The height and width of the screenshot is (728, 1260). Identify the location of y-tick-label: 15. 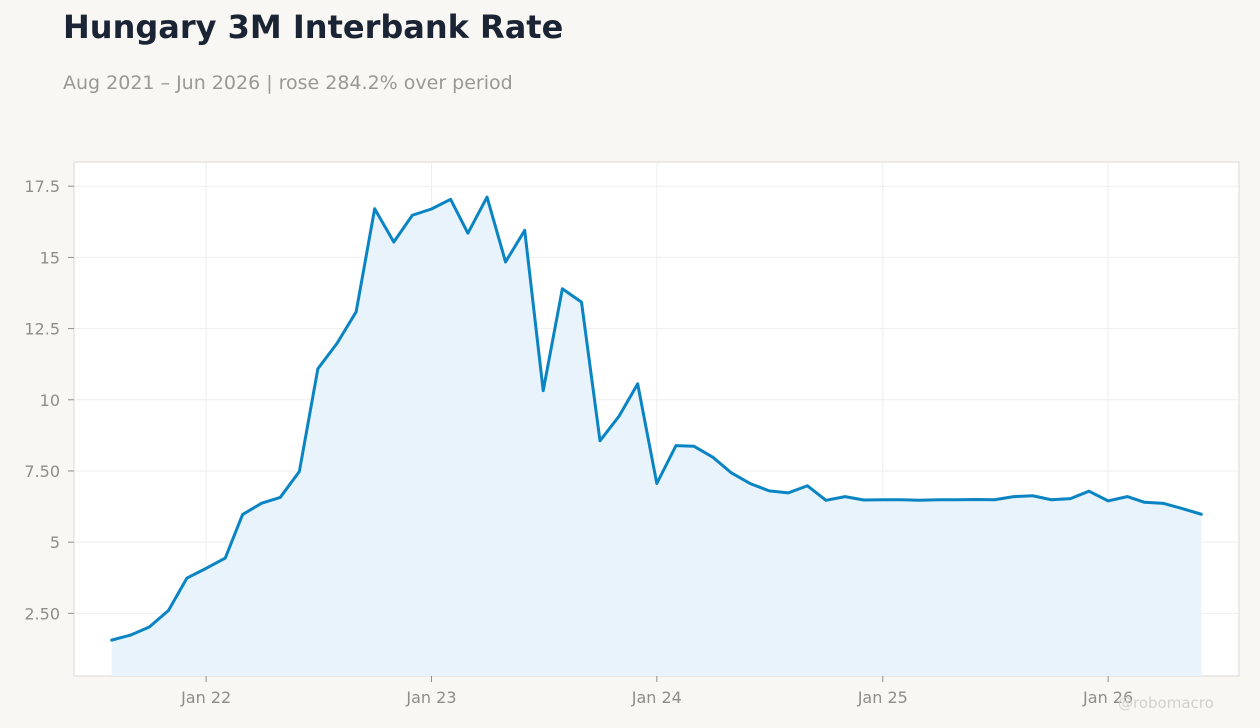
(50, 257).